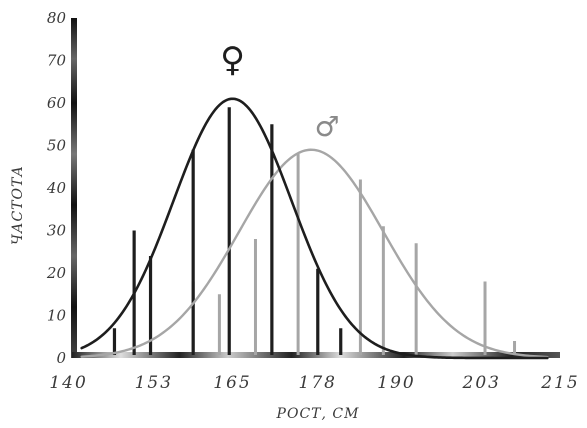  I want to click on female-symbol-icon: ♀, so click(232, 60).